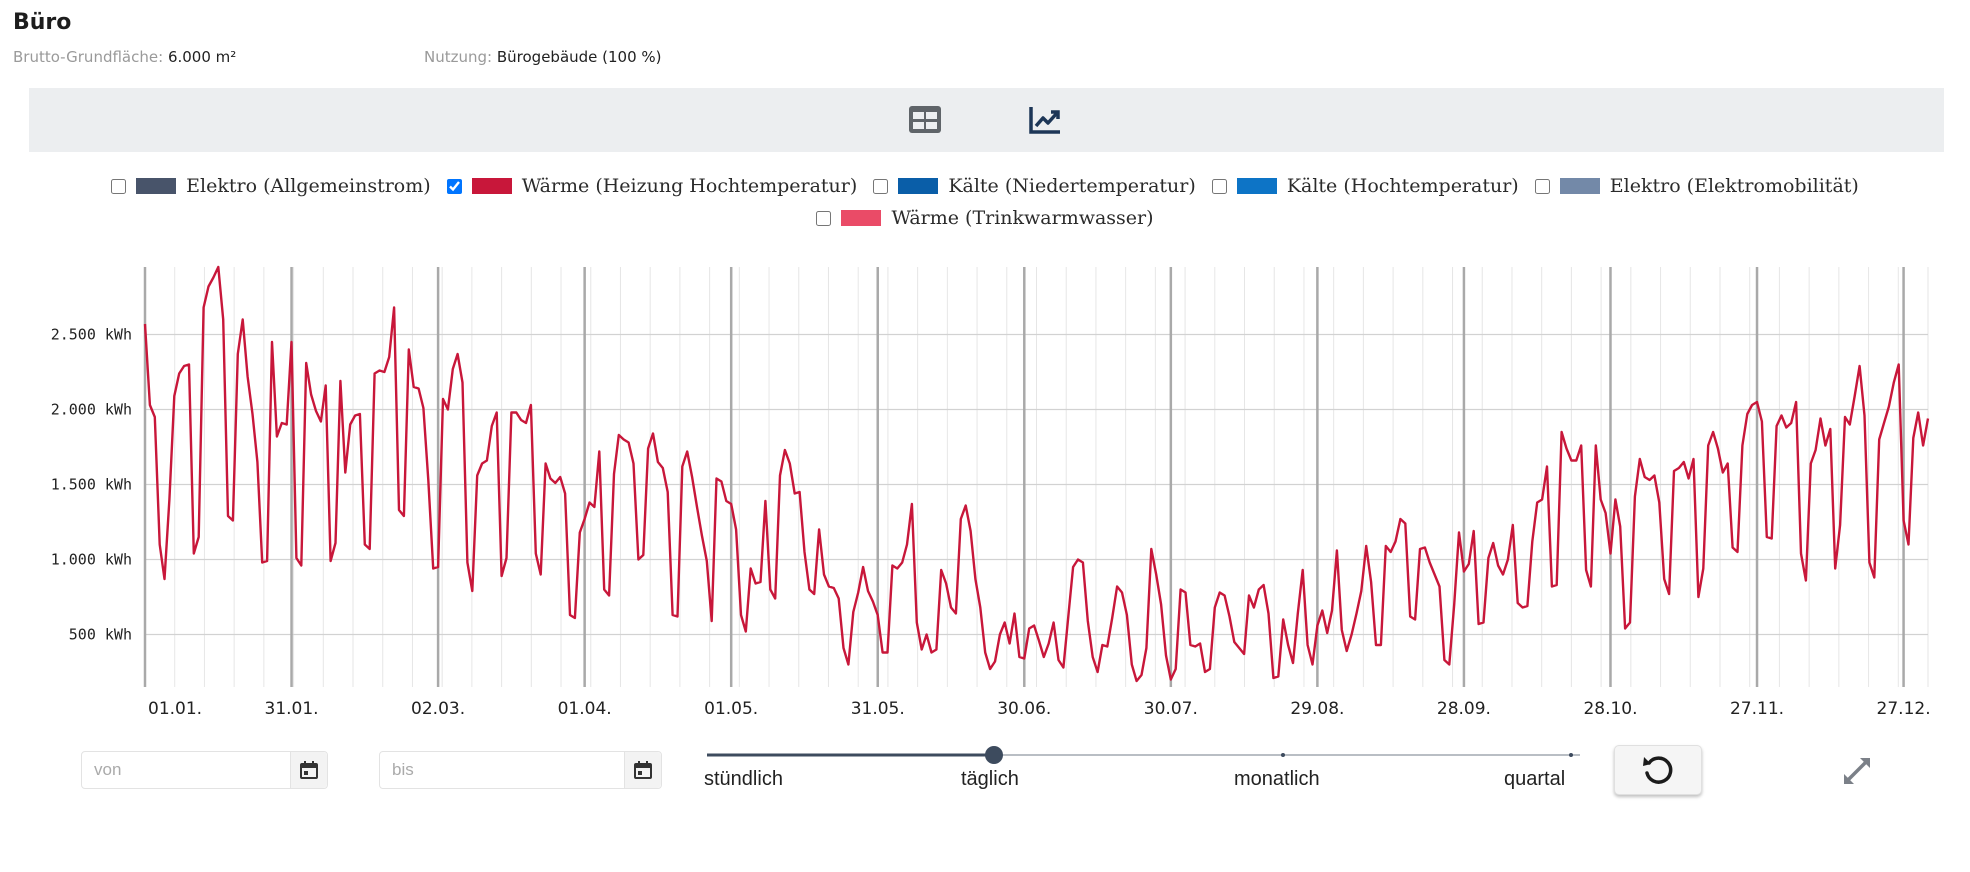 Image resolution: width=1970 pixels, height=872 pixels. I want to click on legend-item-kaelte-nieder: Kälte (Niedertemperatur), so click(1034, 186).